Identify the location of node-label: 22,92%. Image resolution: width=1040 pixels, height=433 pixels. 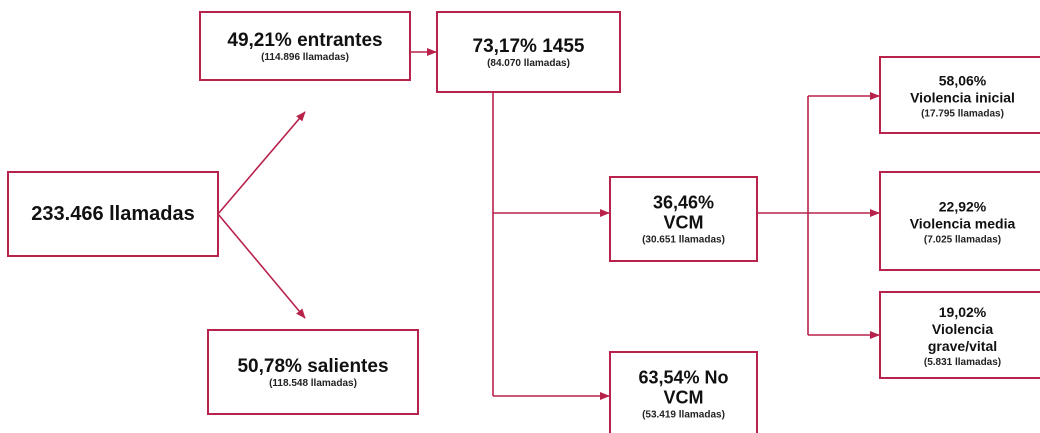
(963, 206).